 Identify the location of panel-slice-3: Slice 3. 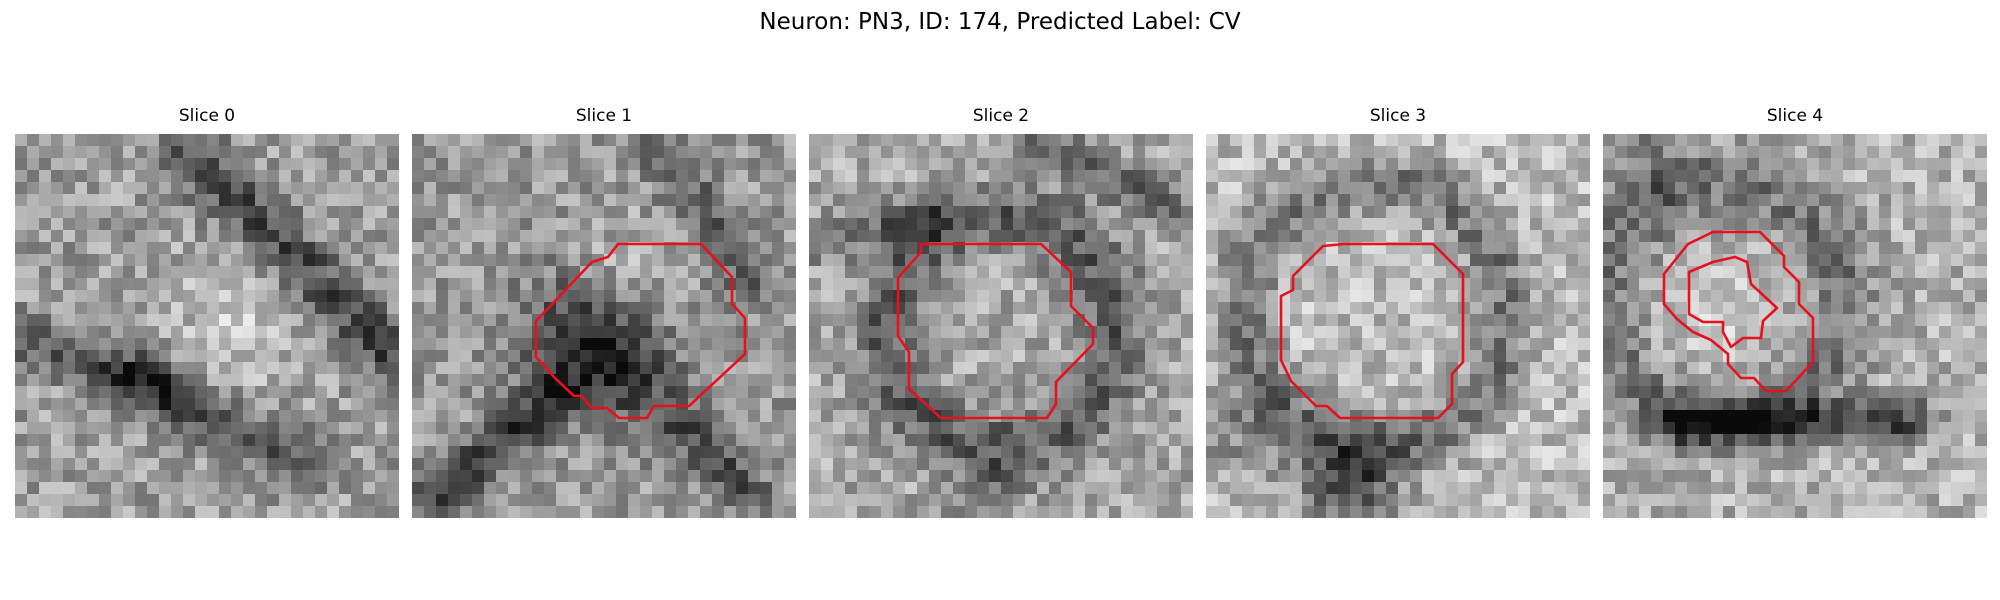
(1398, 311).